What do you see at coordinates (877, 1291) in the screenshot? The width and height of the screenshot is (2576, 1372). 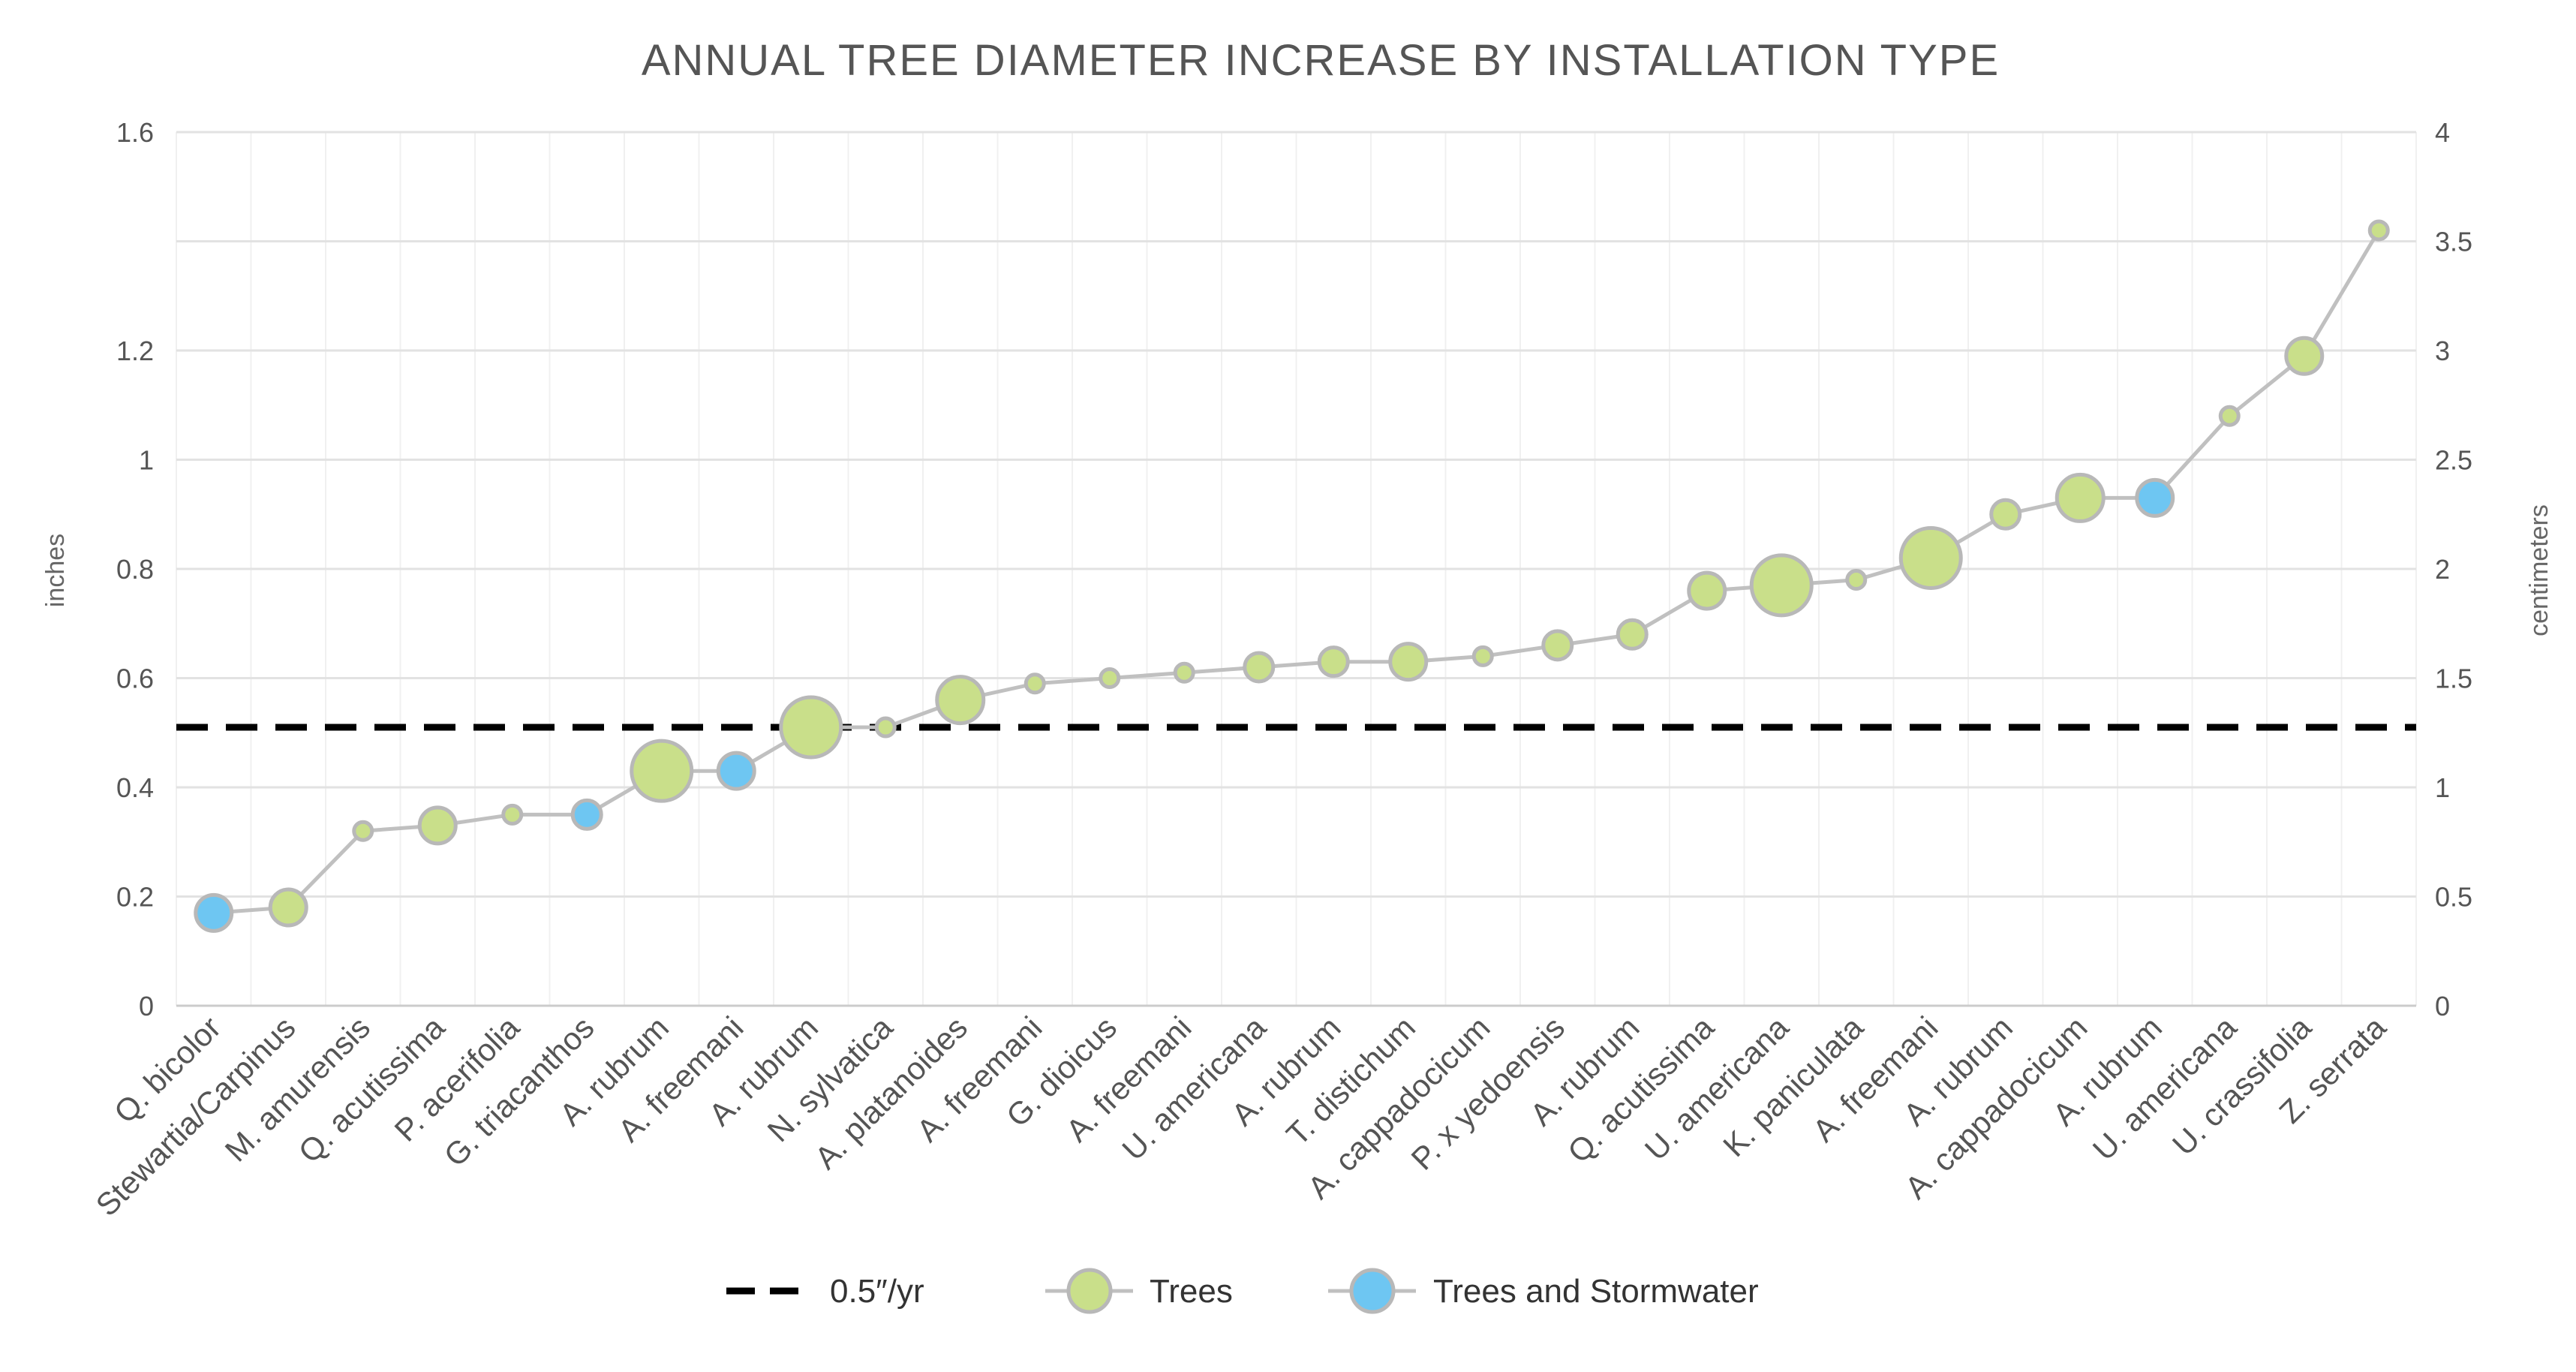 I see `legend-reference-label: 0.5″/yr` at bounding box center [877, 1291].